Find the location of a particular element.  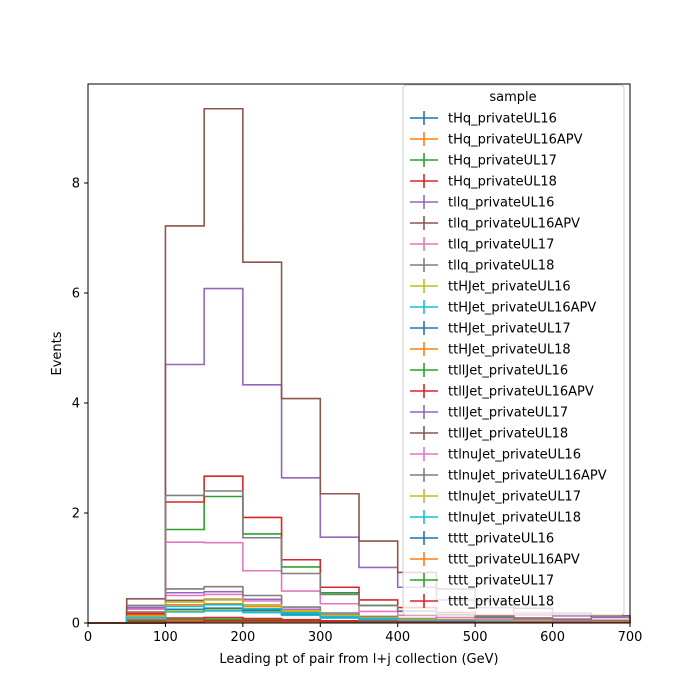

legend-item-tllq_privateUL17: tllq_privateUL17 is located at coordinates (482, 245).